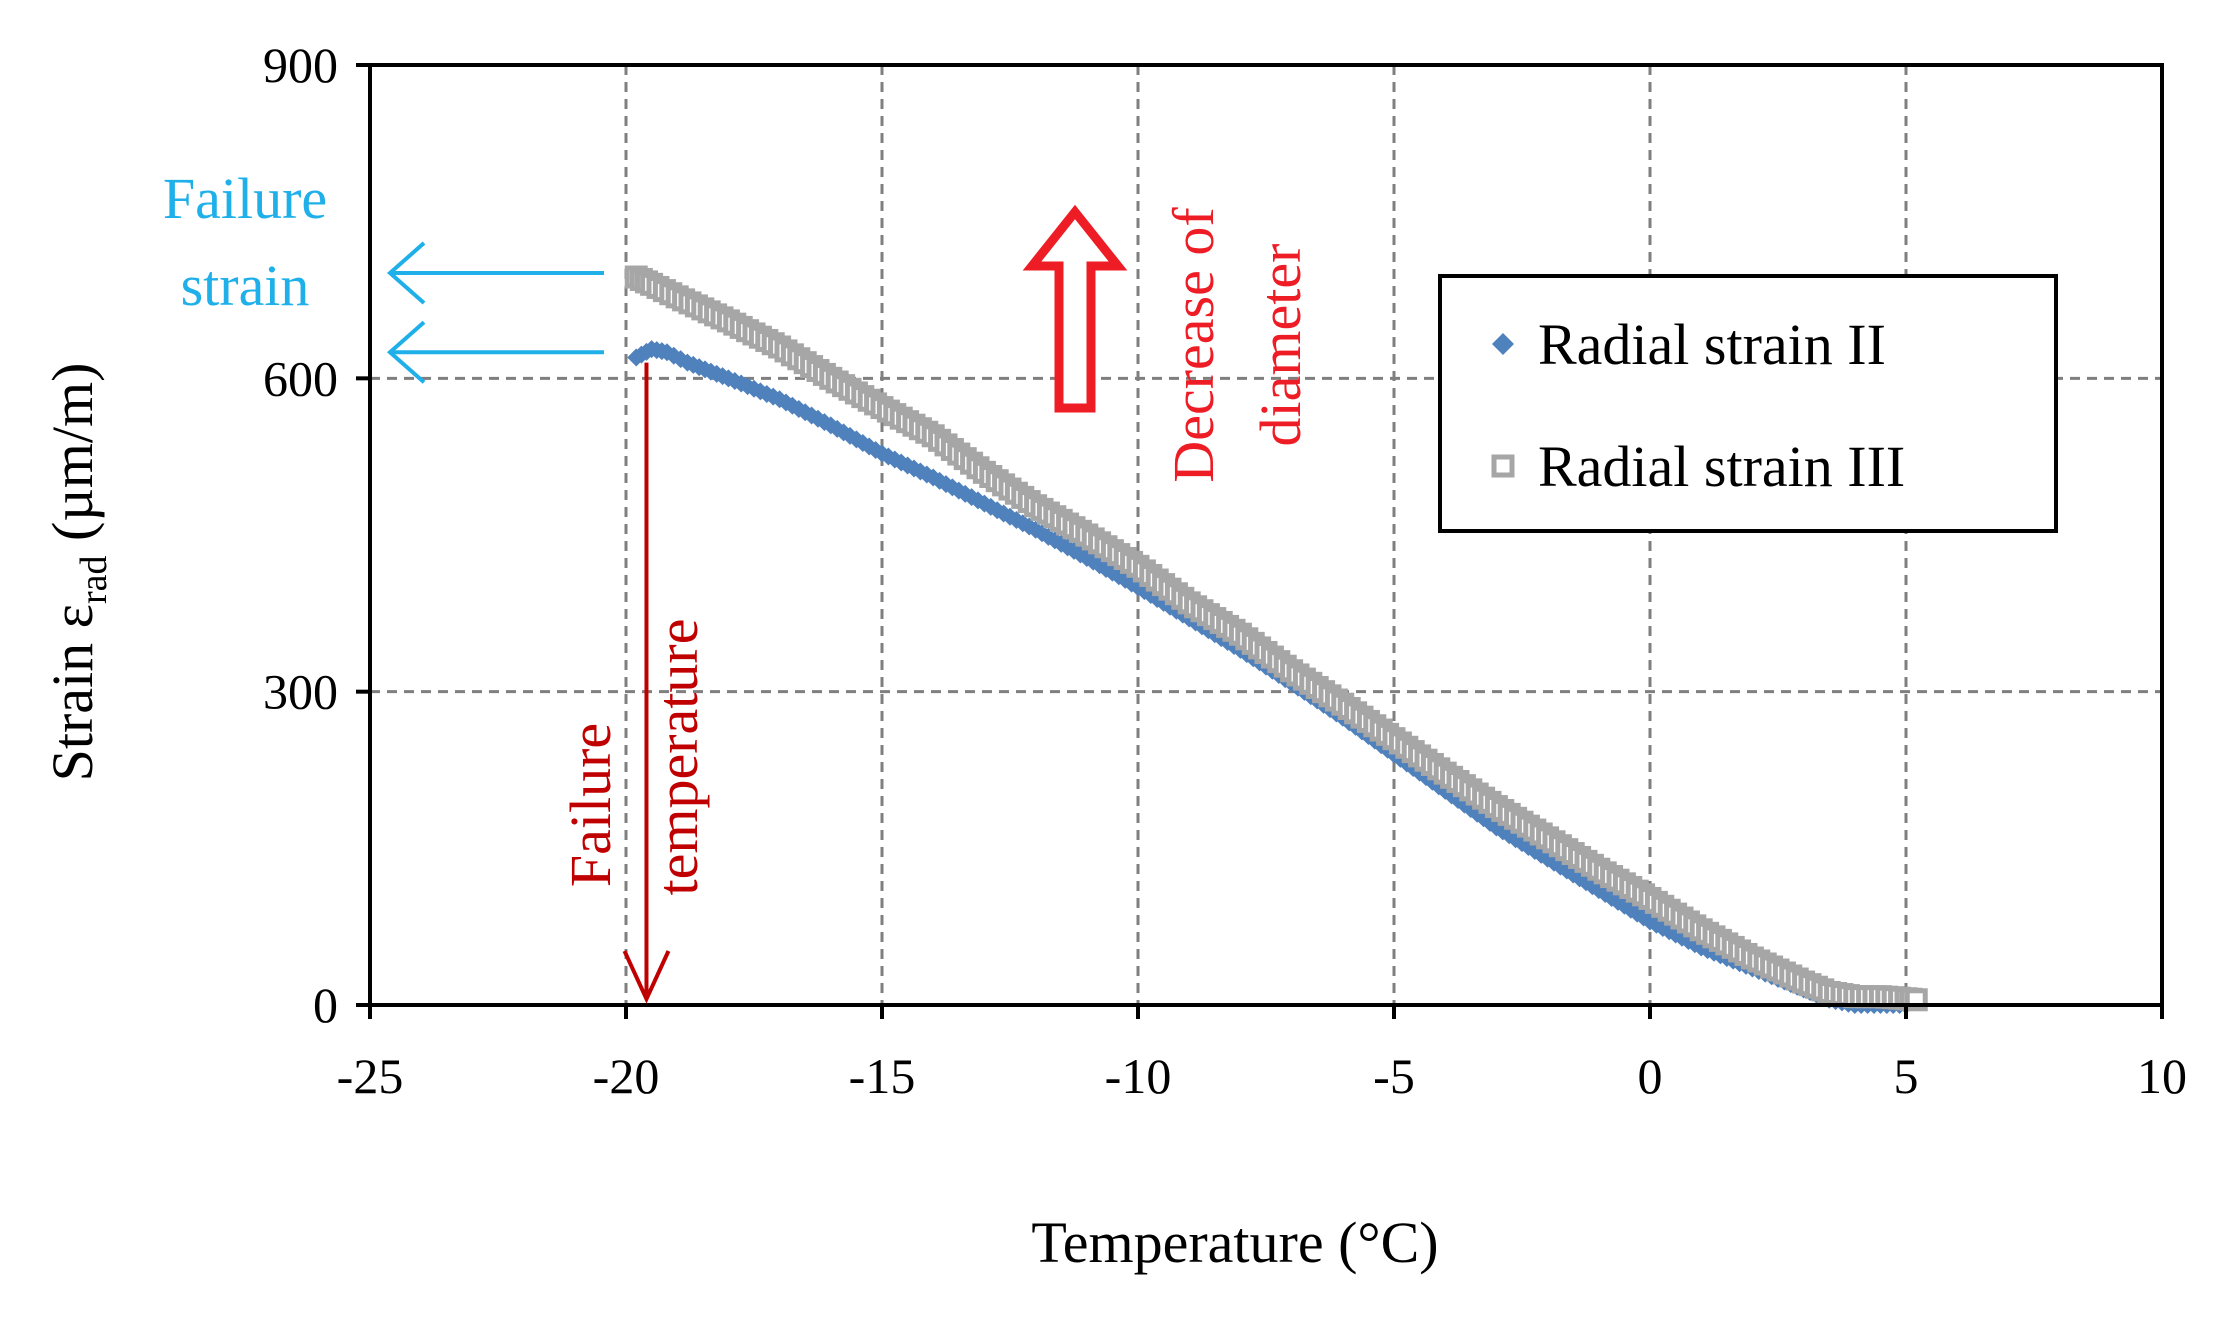 This screenshot has width=2218, height=1325. I want to click on failure-strain-annotation: Failure strain, so click(383, 275).